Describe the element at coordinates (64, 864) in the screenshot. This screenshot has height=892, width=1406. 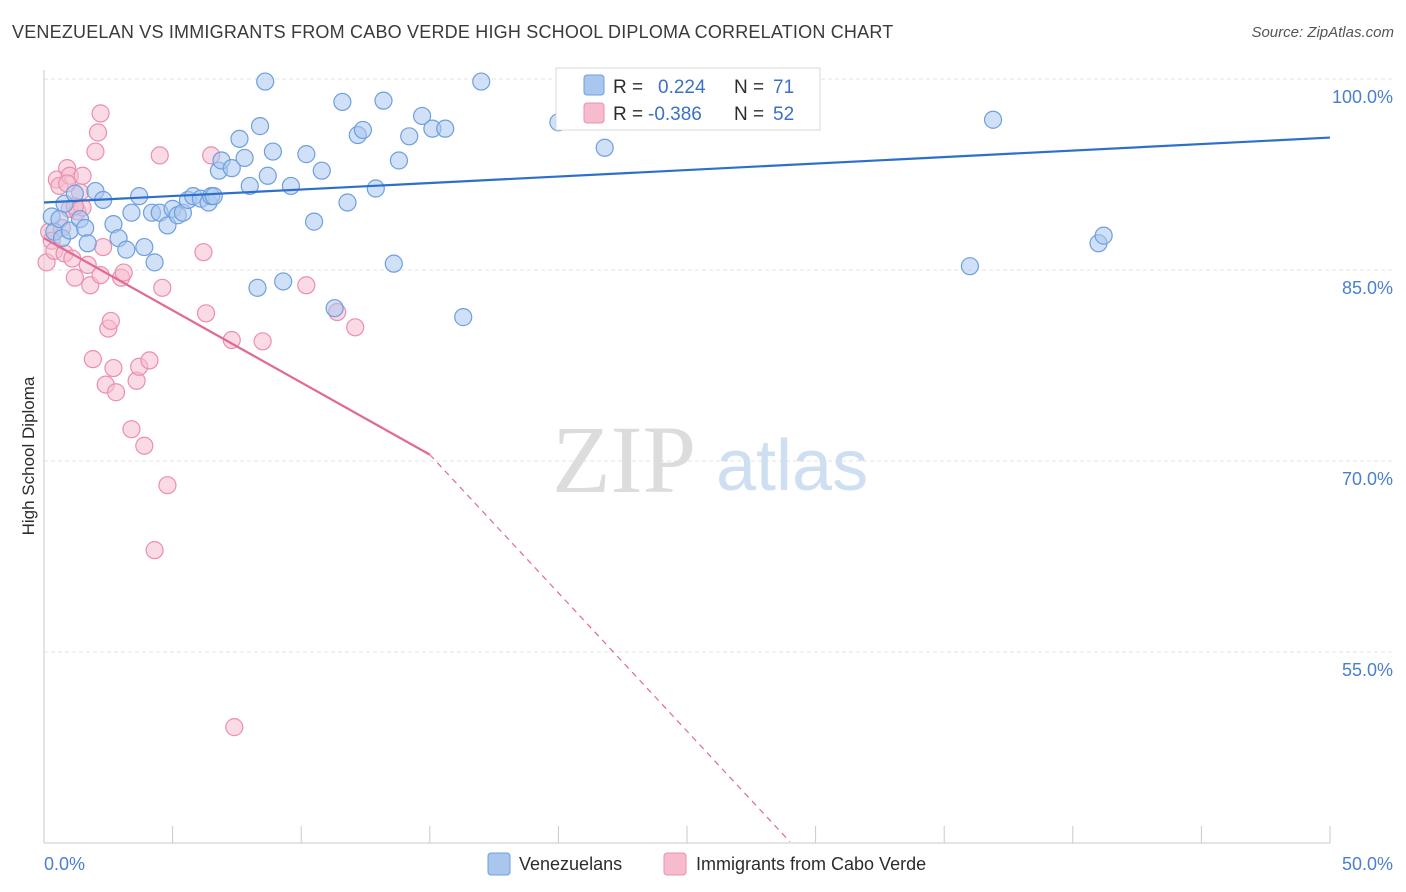
I see `x-tick-label-min: 0.0%` at that location.